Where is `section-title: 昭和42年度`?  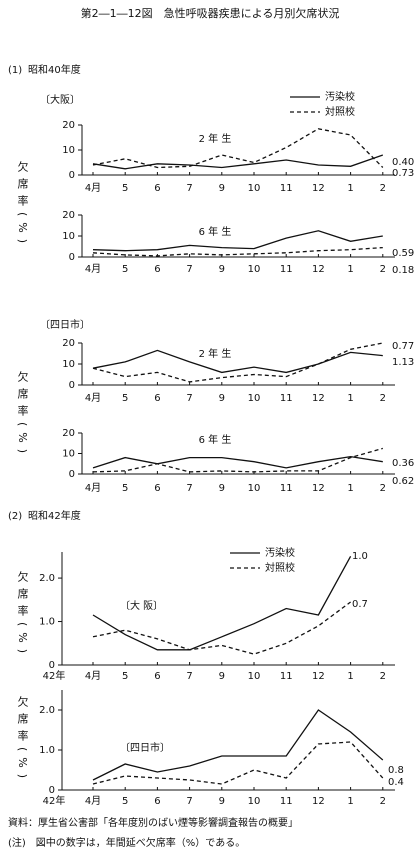
section-title: 昭和42年度 is located at coordinates (54, 515).